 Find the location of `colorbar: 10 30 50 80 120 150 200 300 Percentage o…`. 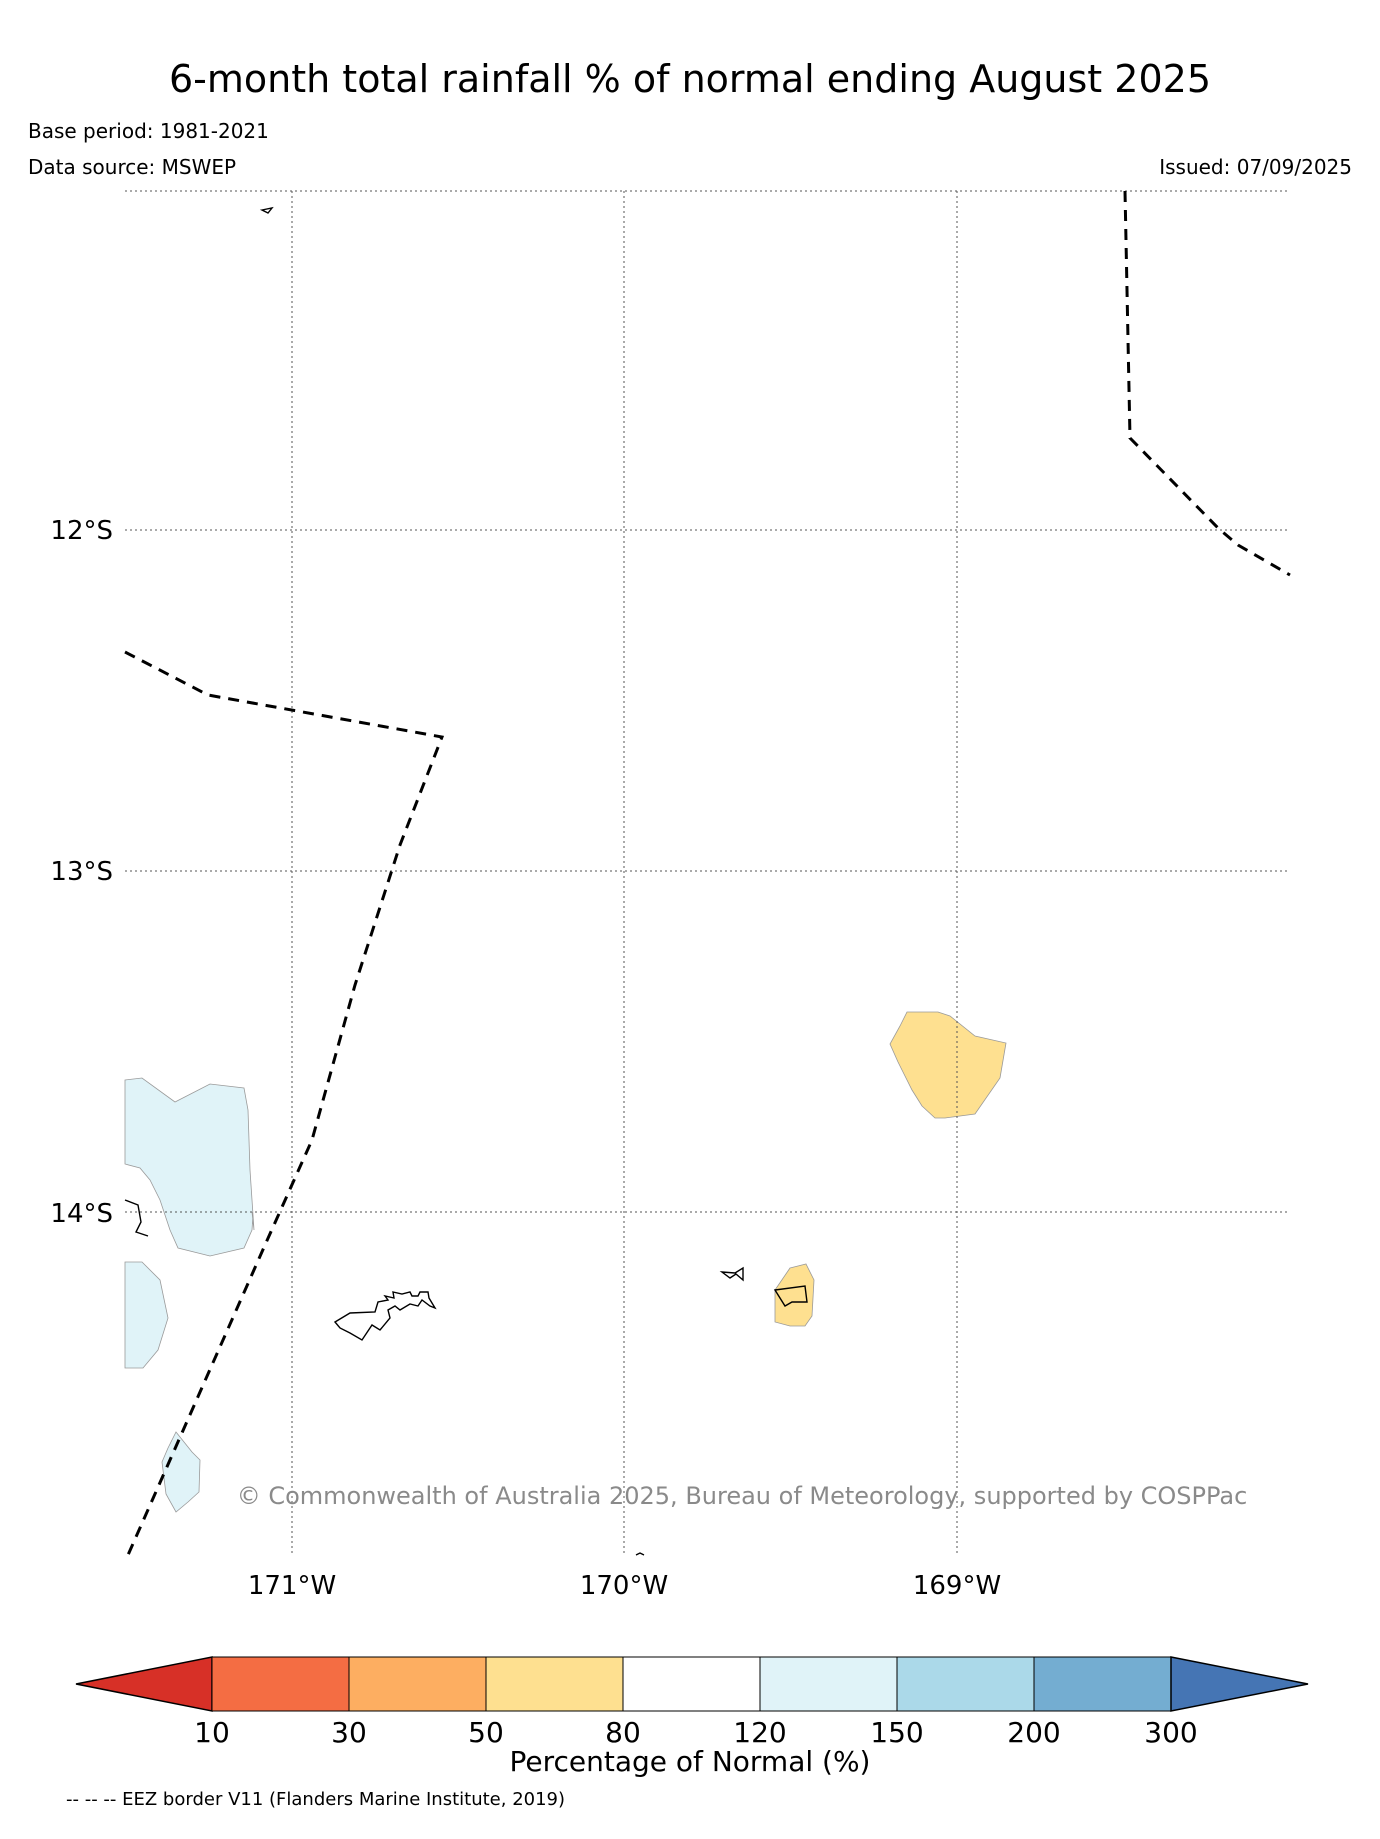

colorbar: 10 30 50 80 120 150 200 300 Percentage o… is located at coordinates (692, 1717).